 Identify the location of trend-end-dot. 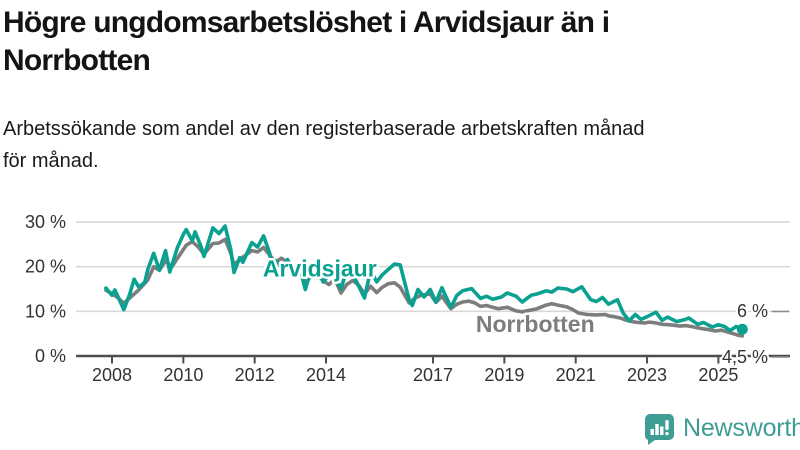
(742, 329).